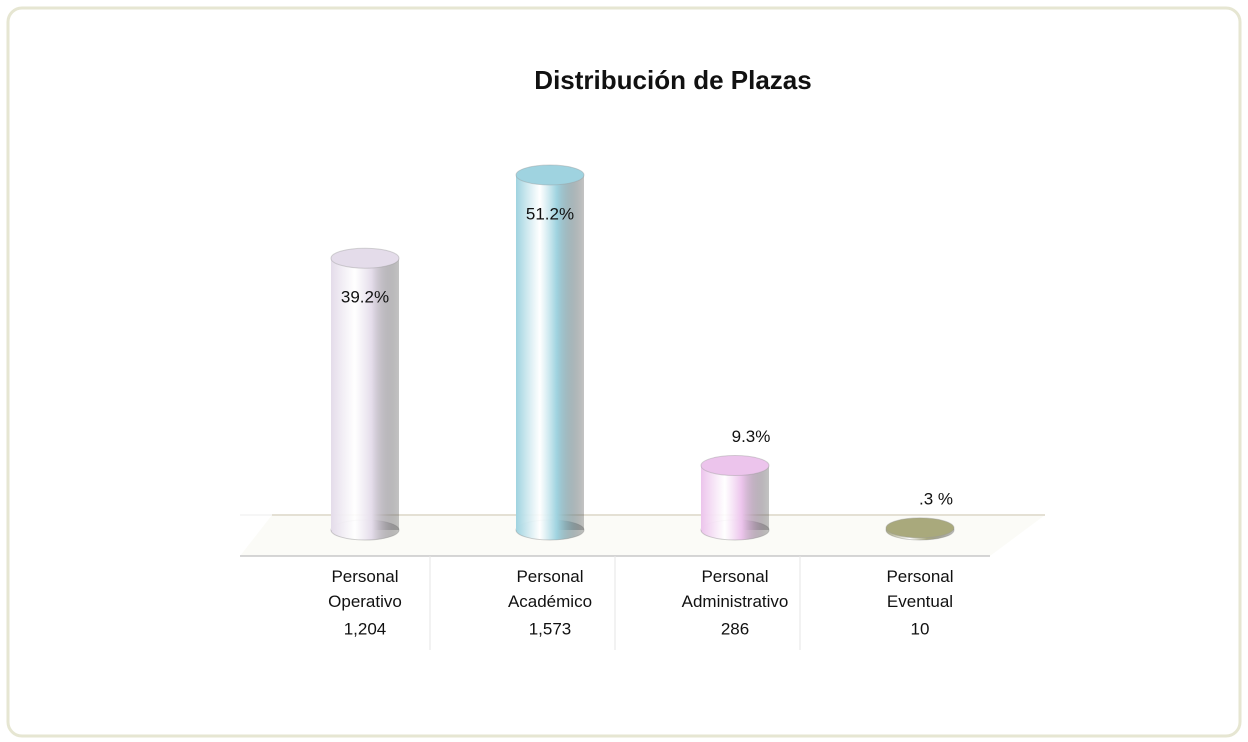 Image resolution: width=1248 pixels, height=742 pixels. I want to click on chart-title: Distribución de Plazas, so click(672, 80).